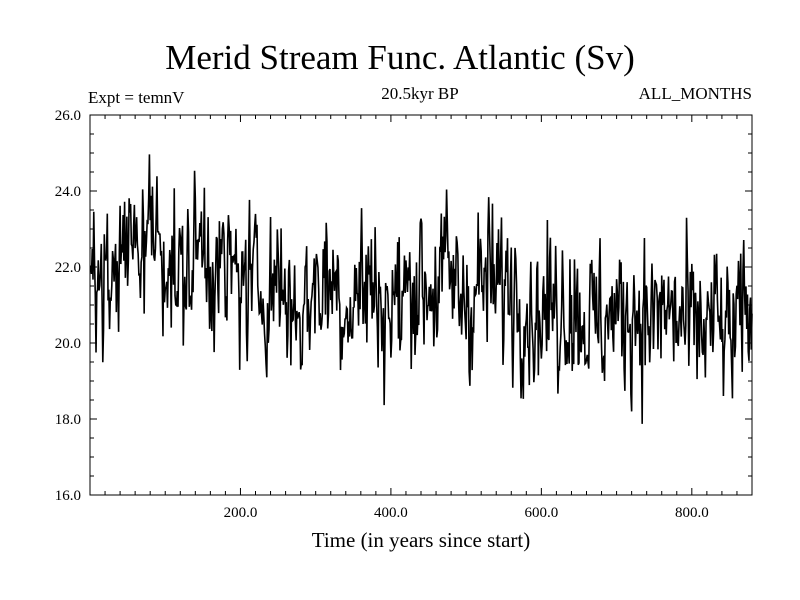  I want to click on x-tick-label: 200.0, so click(241, 513).